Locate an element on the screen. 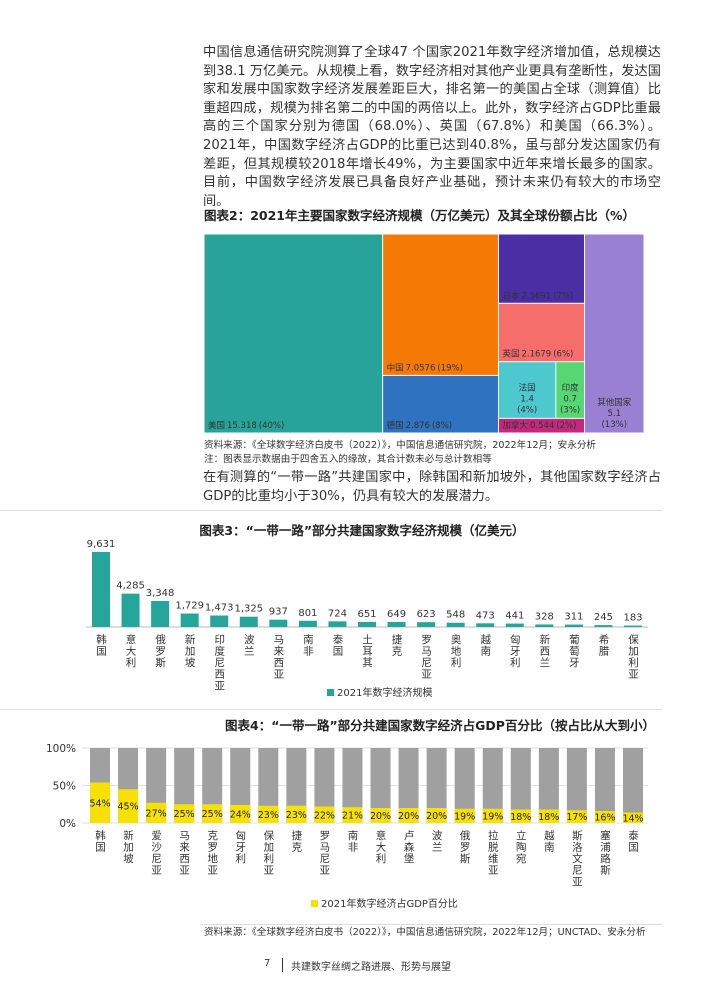 The height and width of the screenshot is (1004, 710). separator is located at coordinates (331, 510).